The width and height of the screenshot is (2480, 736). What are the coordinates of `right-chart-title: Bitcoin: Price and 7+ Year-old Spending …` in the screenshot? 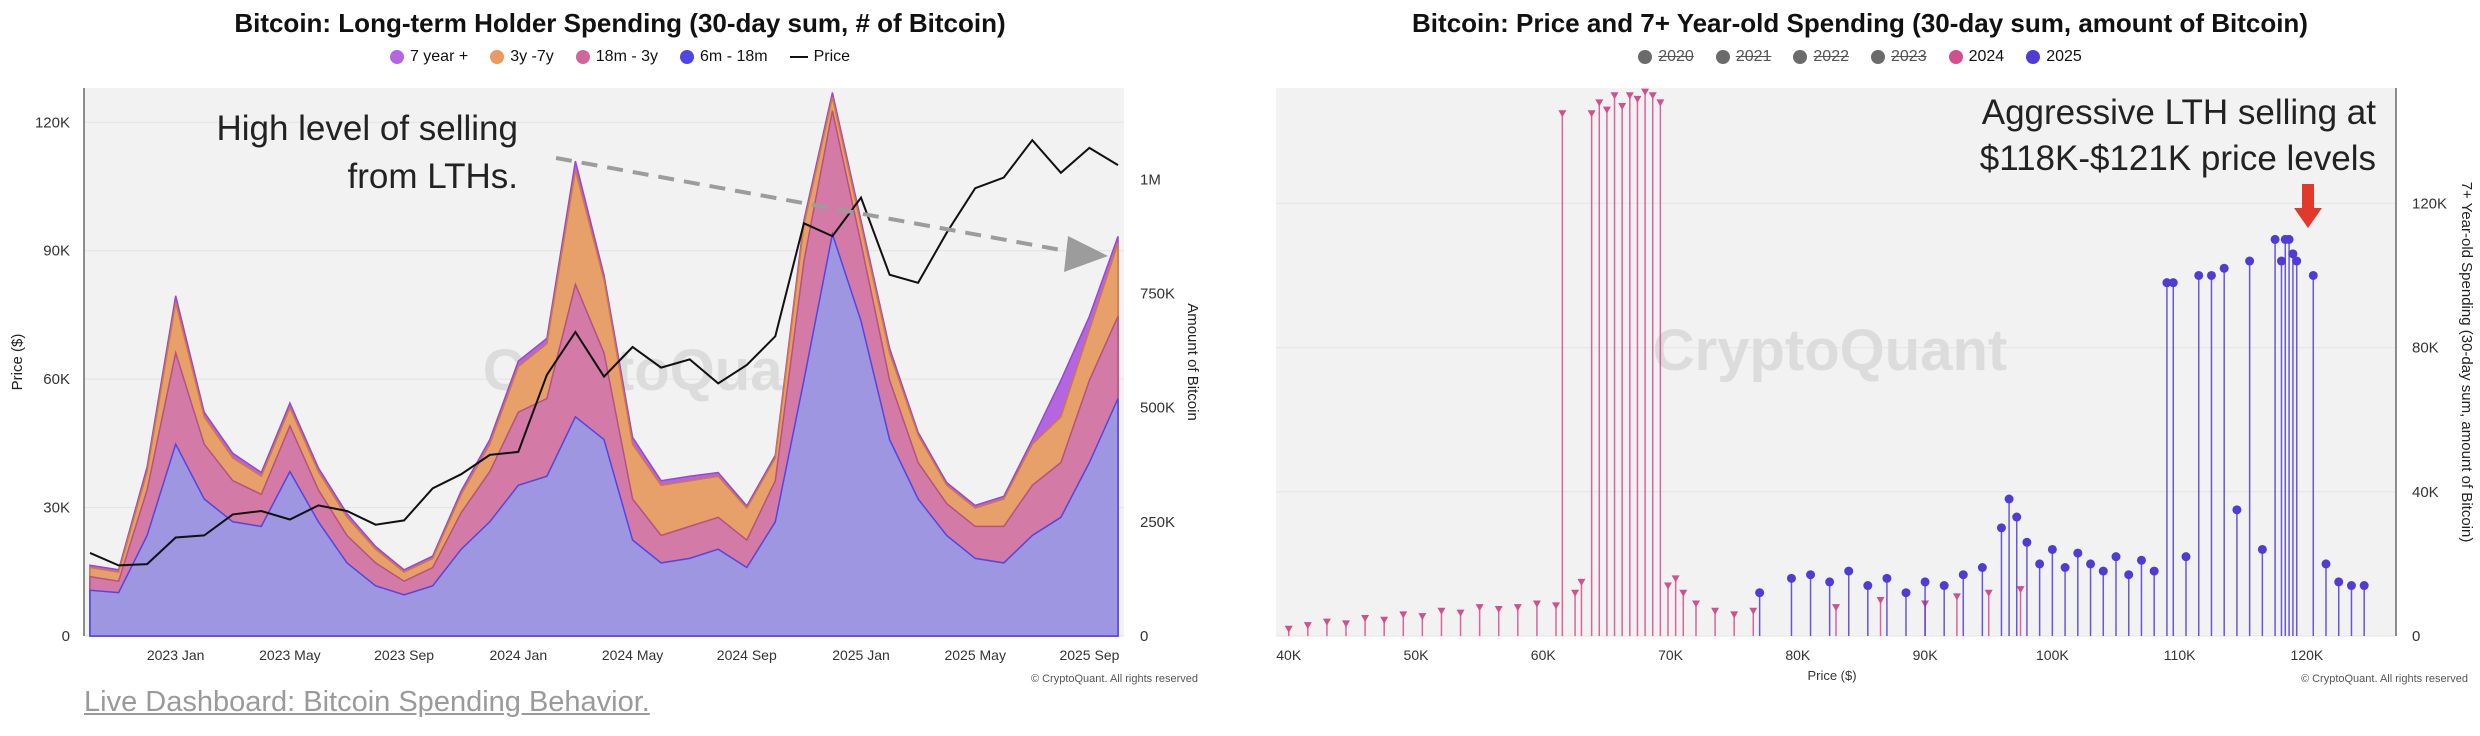 It's located at (1860, 23).